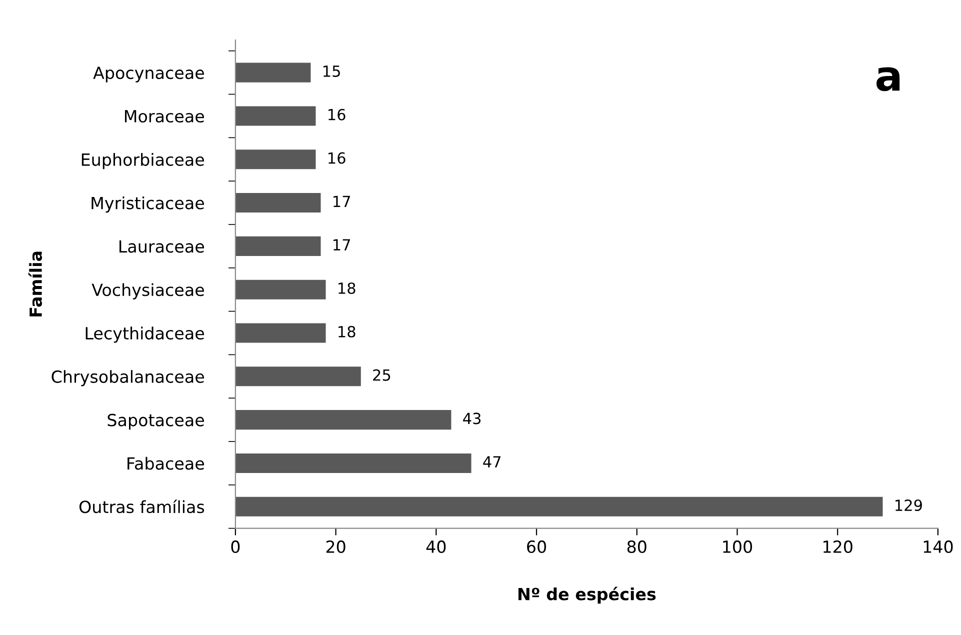 This screenshot has width=961, height=635. What do you see at coordinates (143, 161) in the screenshot?
I see `y-tick-label: Euphorbiaceae` at bounding box center [143, 161].